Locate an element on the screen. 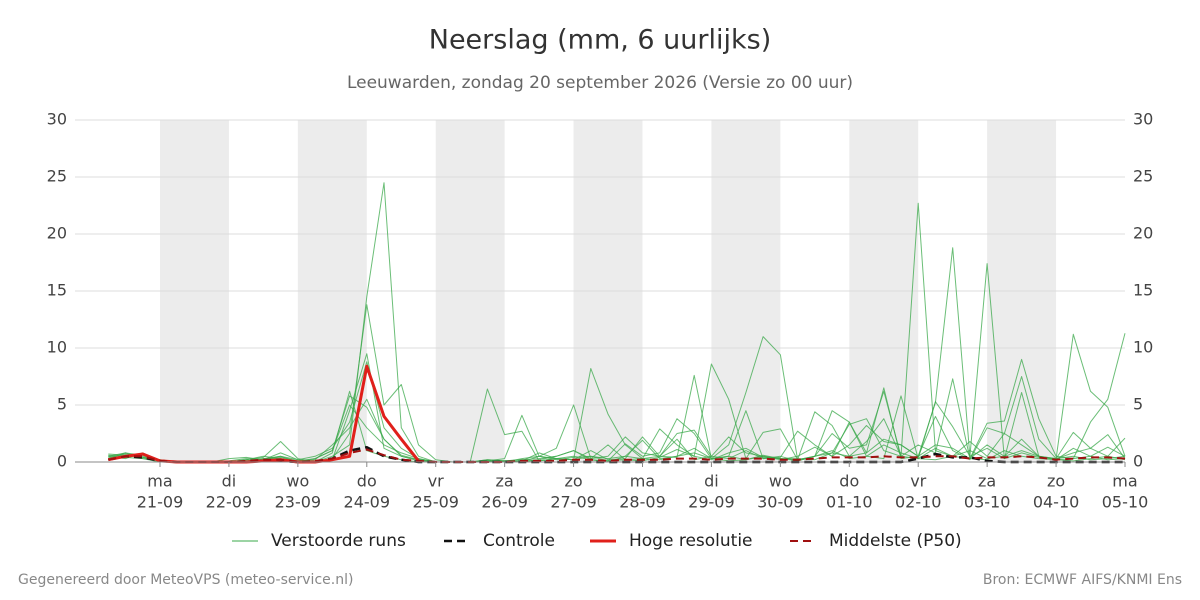  x-tick-label: 30-09 is located at coordinates (780, 502).